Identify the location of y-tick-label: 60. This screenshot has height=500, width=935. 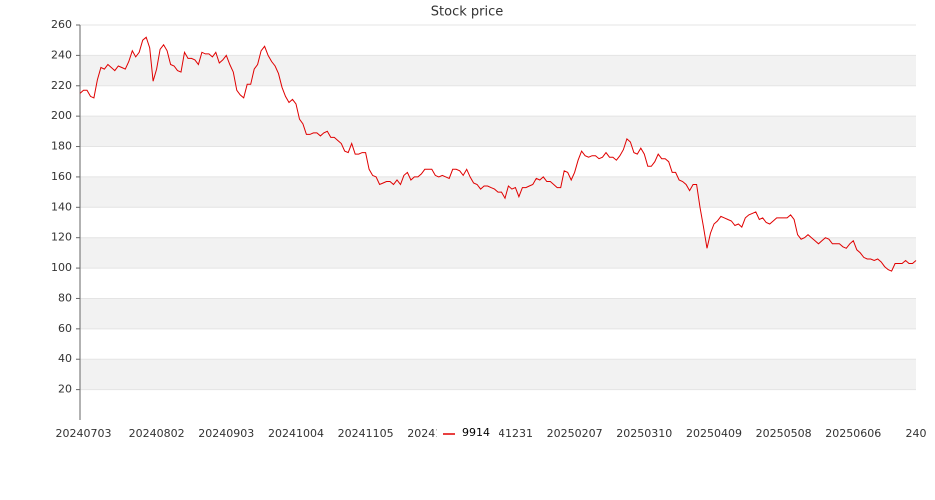
(65, 328).